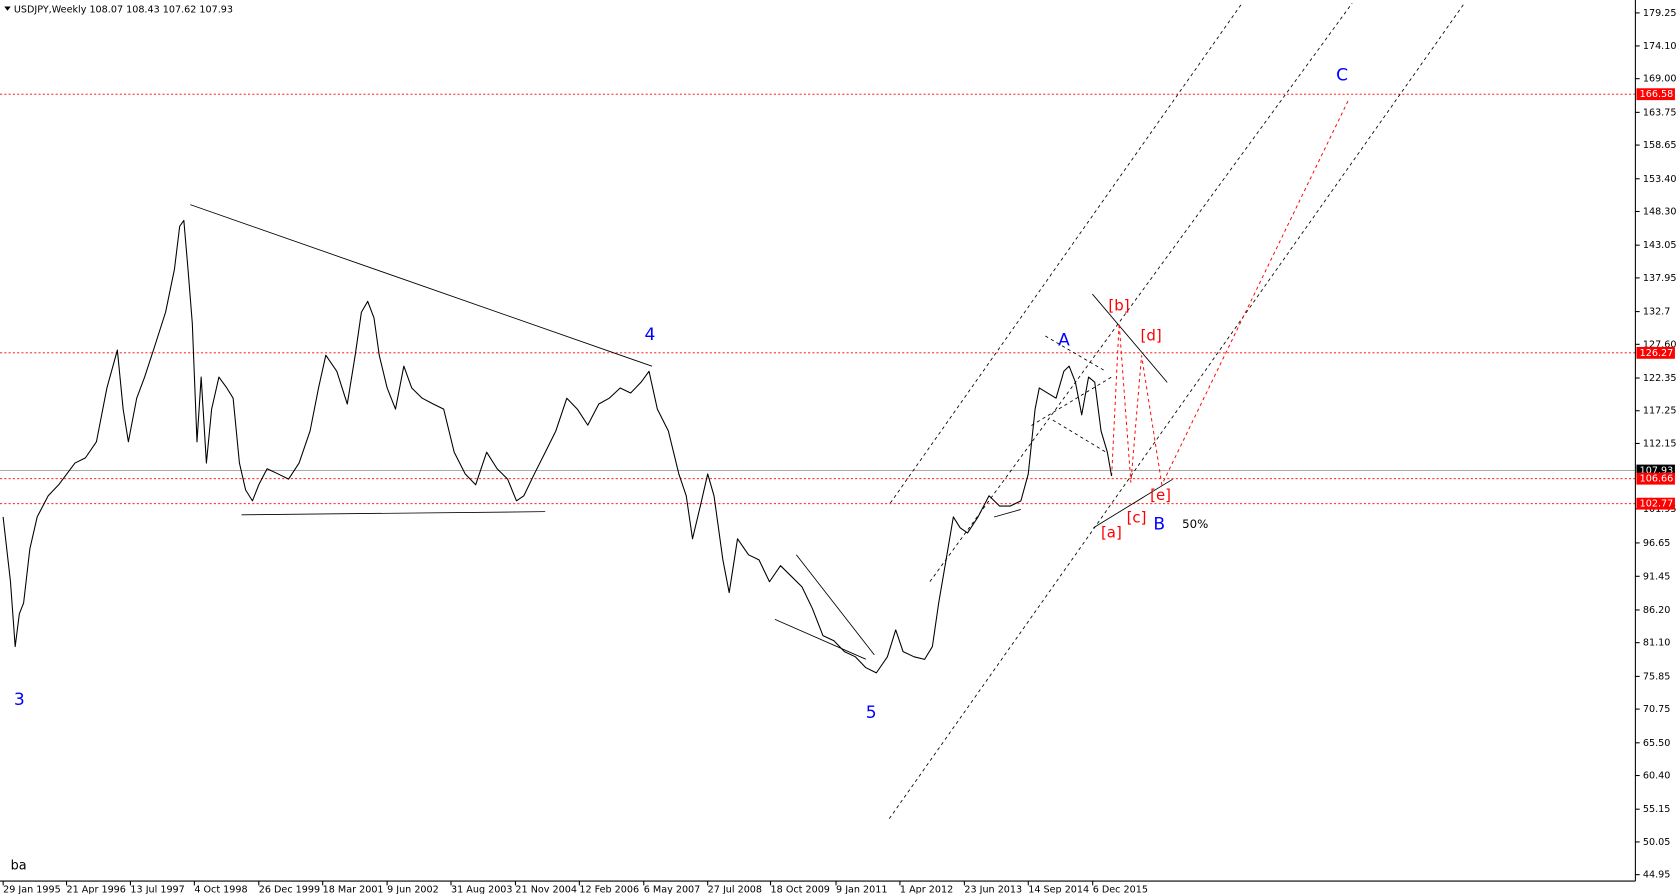 The height and width of the screenshot is (894, 1676). I want to click on x-tick-label: 18 Mar 2001, so click(353, 889).